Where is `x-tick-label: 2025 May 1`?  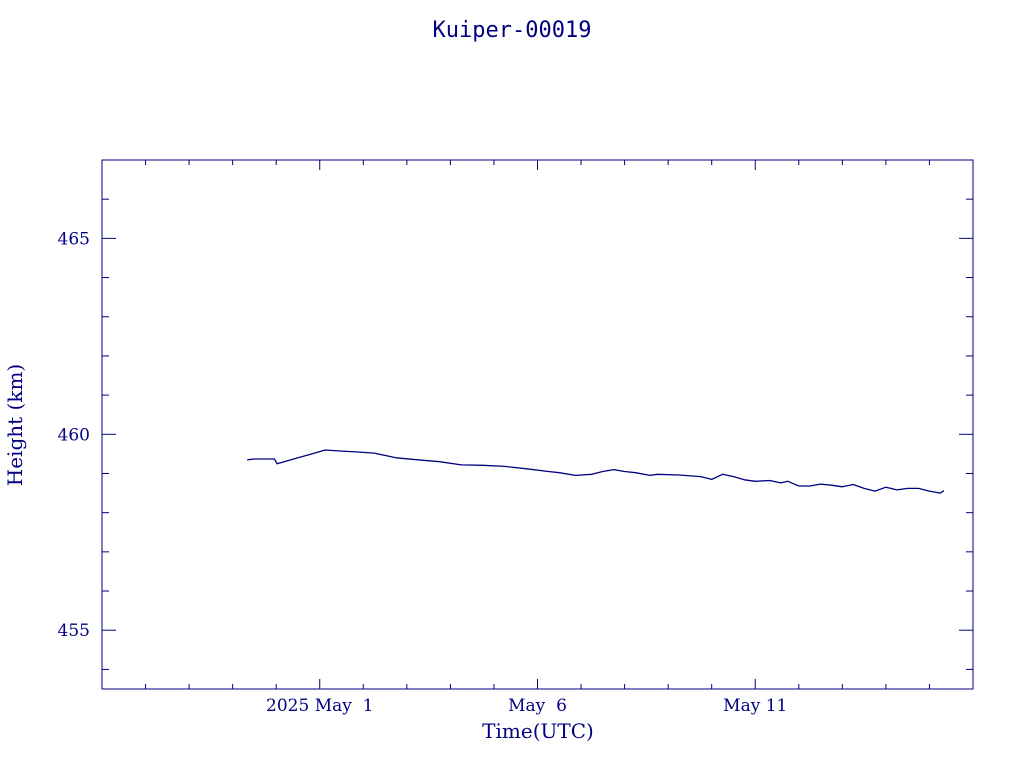 x-tick-label: 2025 May 1 is located at coordinates (319, 706).